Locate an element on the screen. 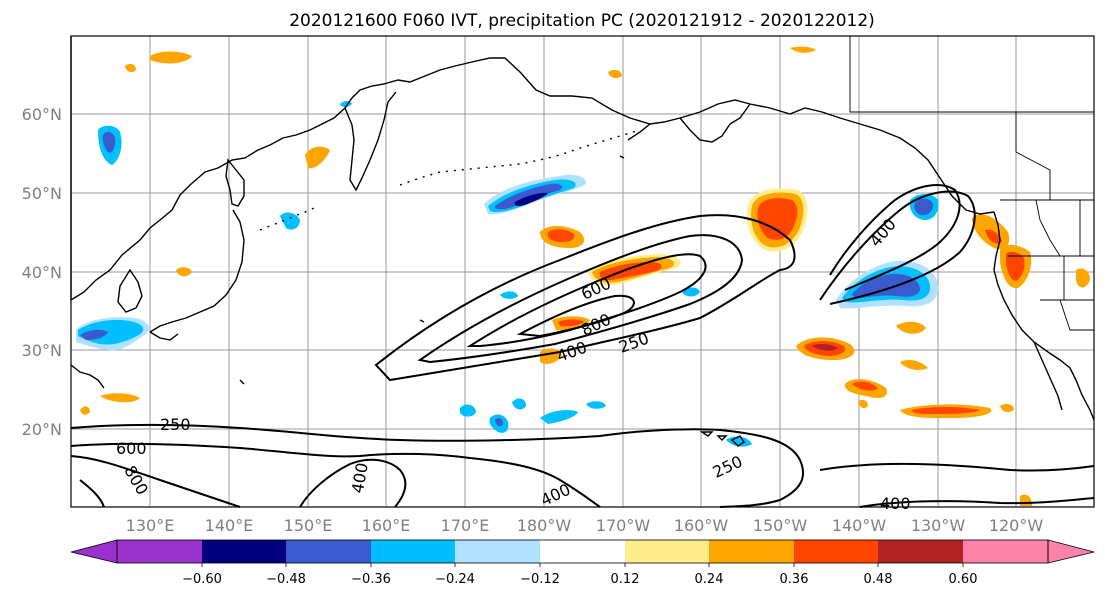 The width and height of the screenshot is (1105, 601). lat-label: 40°N is located at coordinates (42, 272).